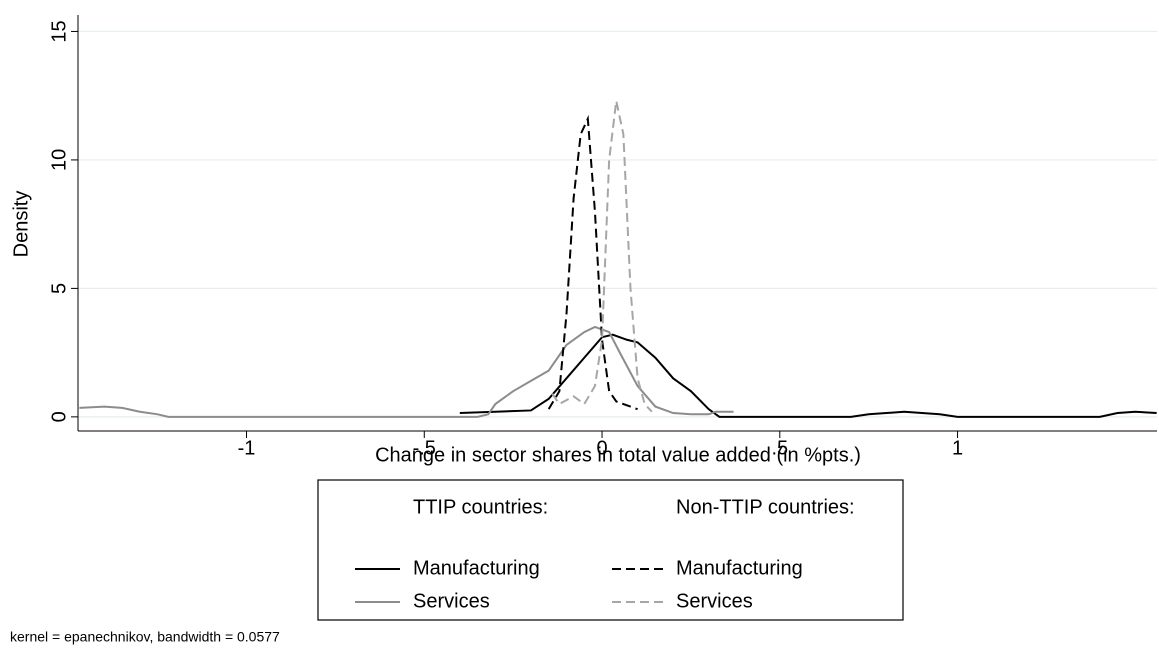  I want to click on x-tick-label: -1, so click(247, 448).